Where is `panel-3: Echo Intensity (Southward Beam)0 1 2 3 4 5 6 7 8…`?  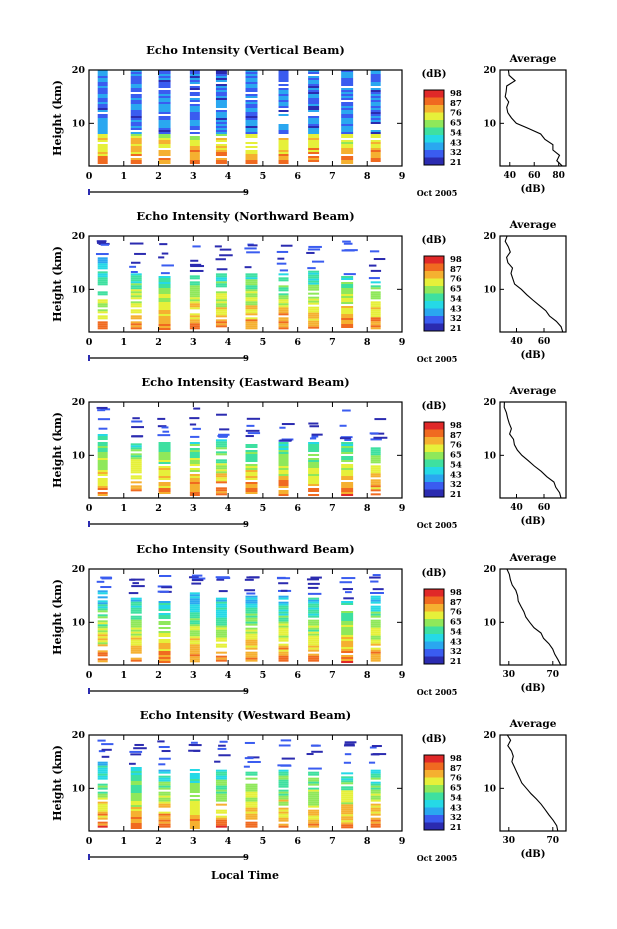 panel-3: Echo Intensity (Southward Beam)0 1 2 3 4 5 6 7 8… is located at coordinates (309, 619).